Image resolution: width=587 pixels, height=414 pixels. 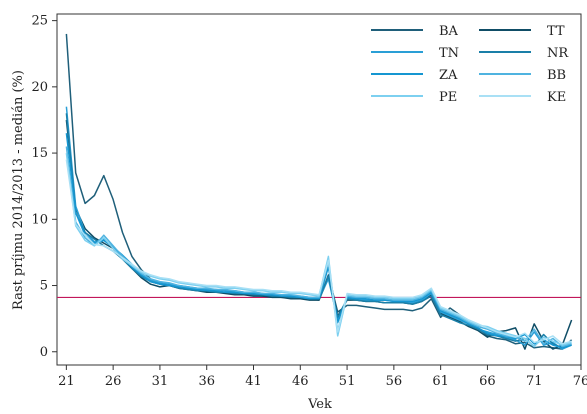 I want to click on y-tick-label: 10, so click(x=39, y=219).